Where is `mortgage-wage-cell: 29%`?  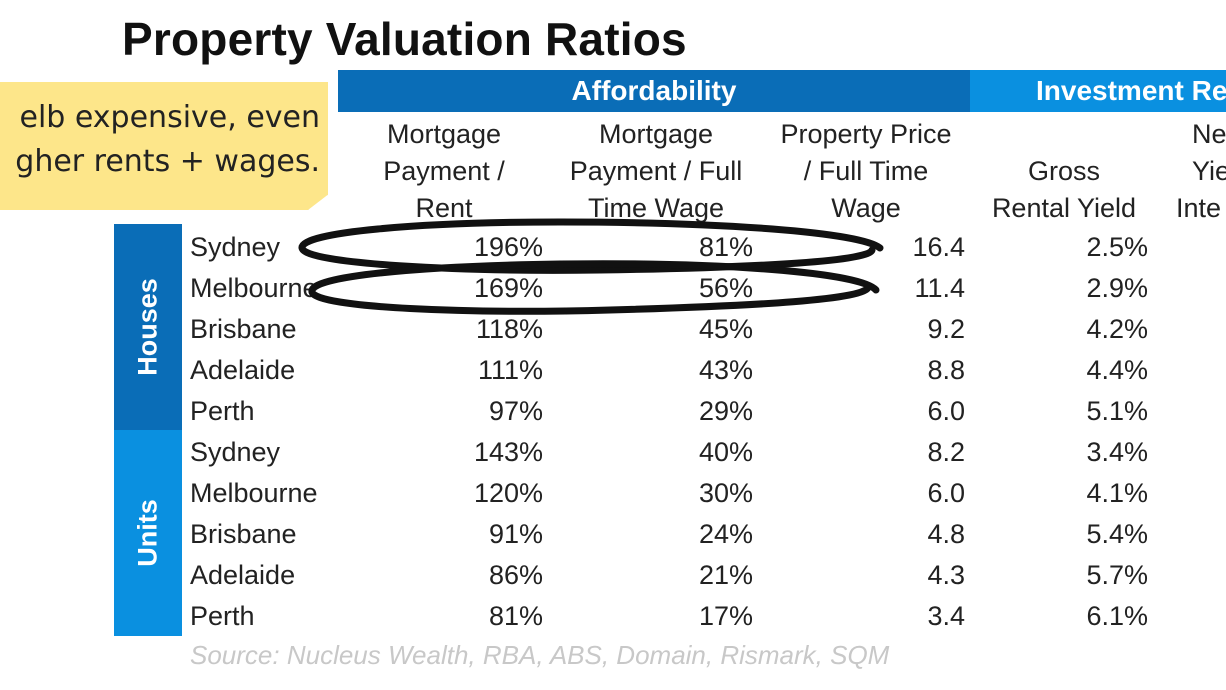 mortgage-wage-cell: 29% is located at coordinates (725, 411).